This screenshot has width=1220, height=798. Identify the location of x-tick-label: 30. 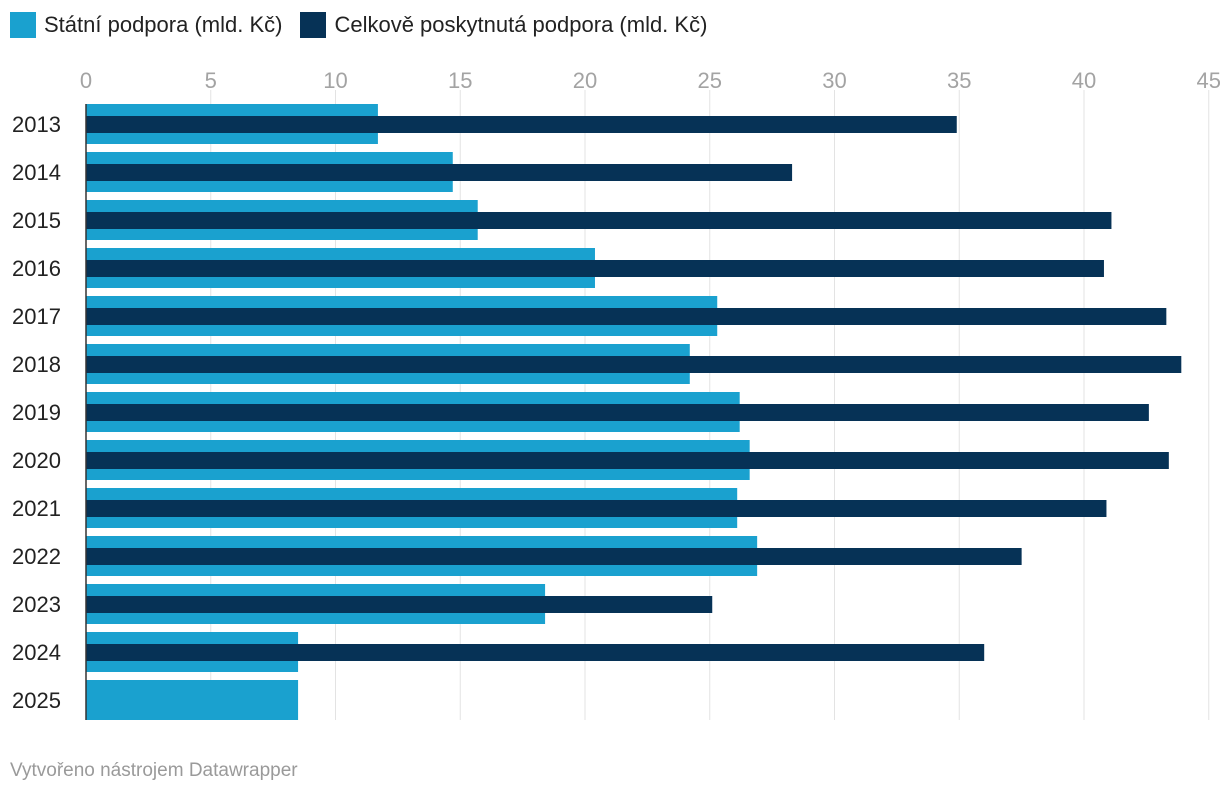
(834, 80).